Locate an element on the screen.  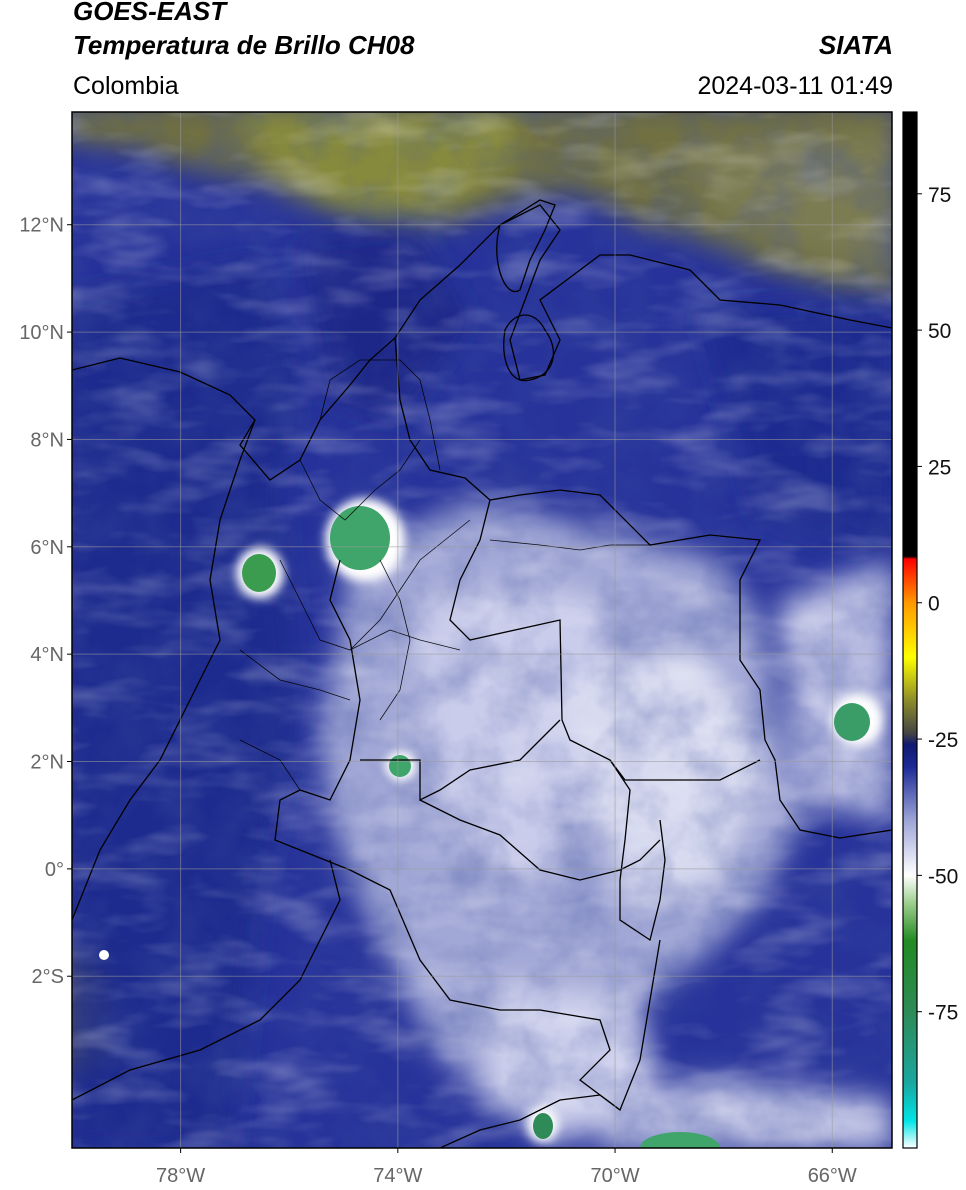
colorbar: 75 50 25 0 -25 -50 -75 is located at coordinates (930, 630).